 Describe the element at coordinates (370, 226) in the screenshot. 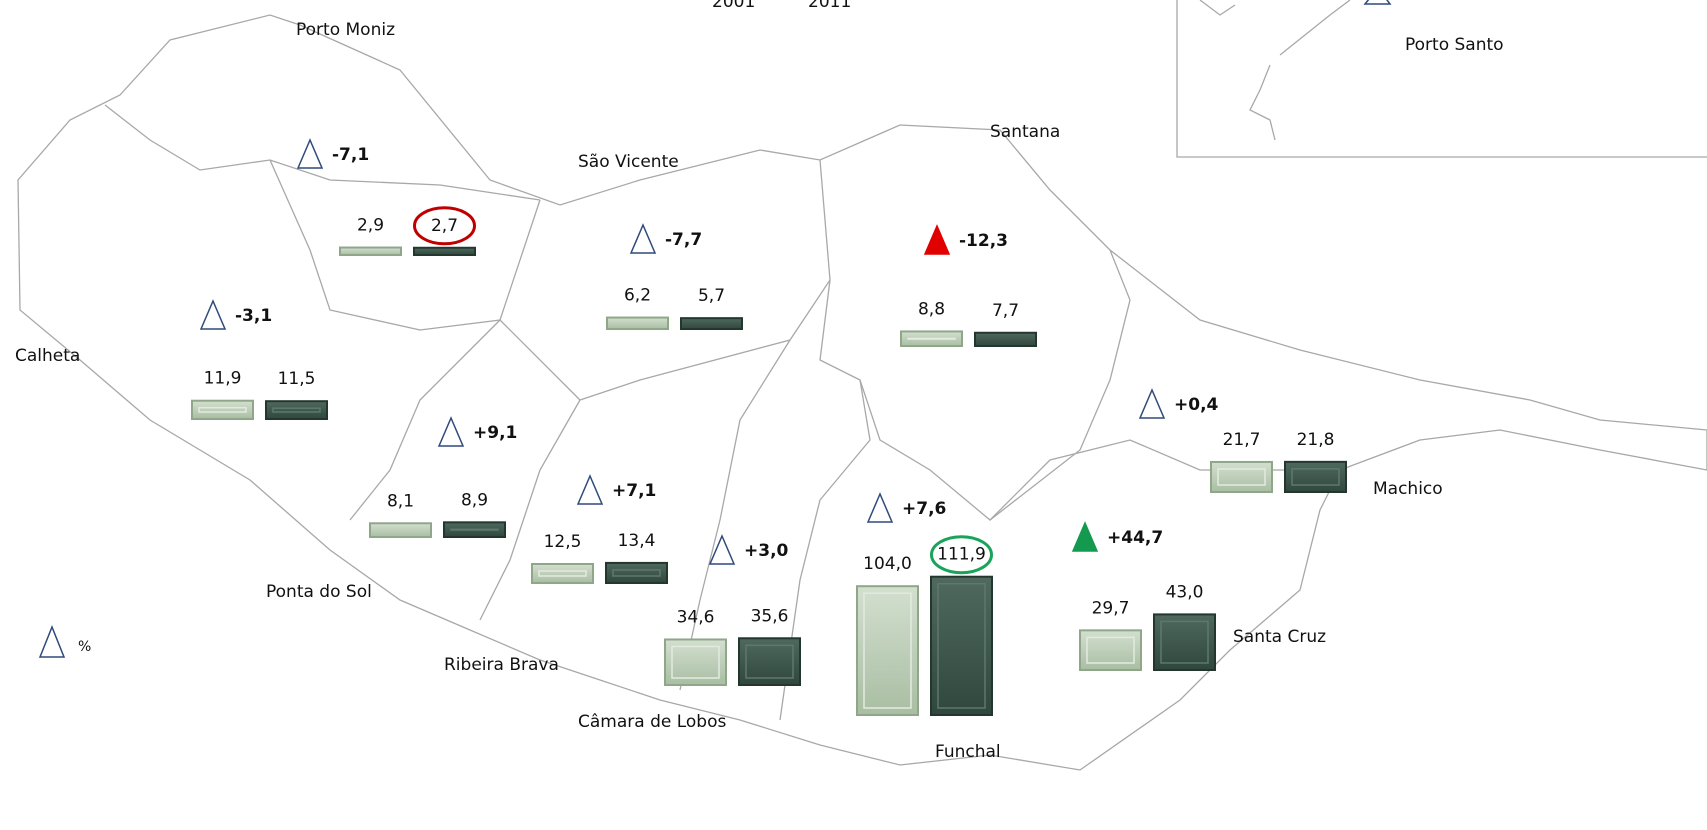

I see `value-label: 2,9` at that location.